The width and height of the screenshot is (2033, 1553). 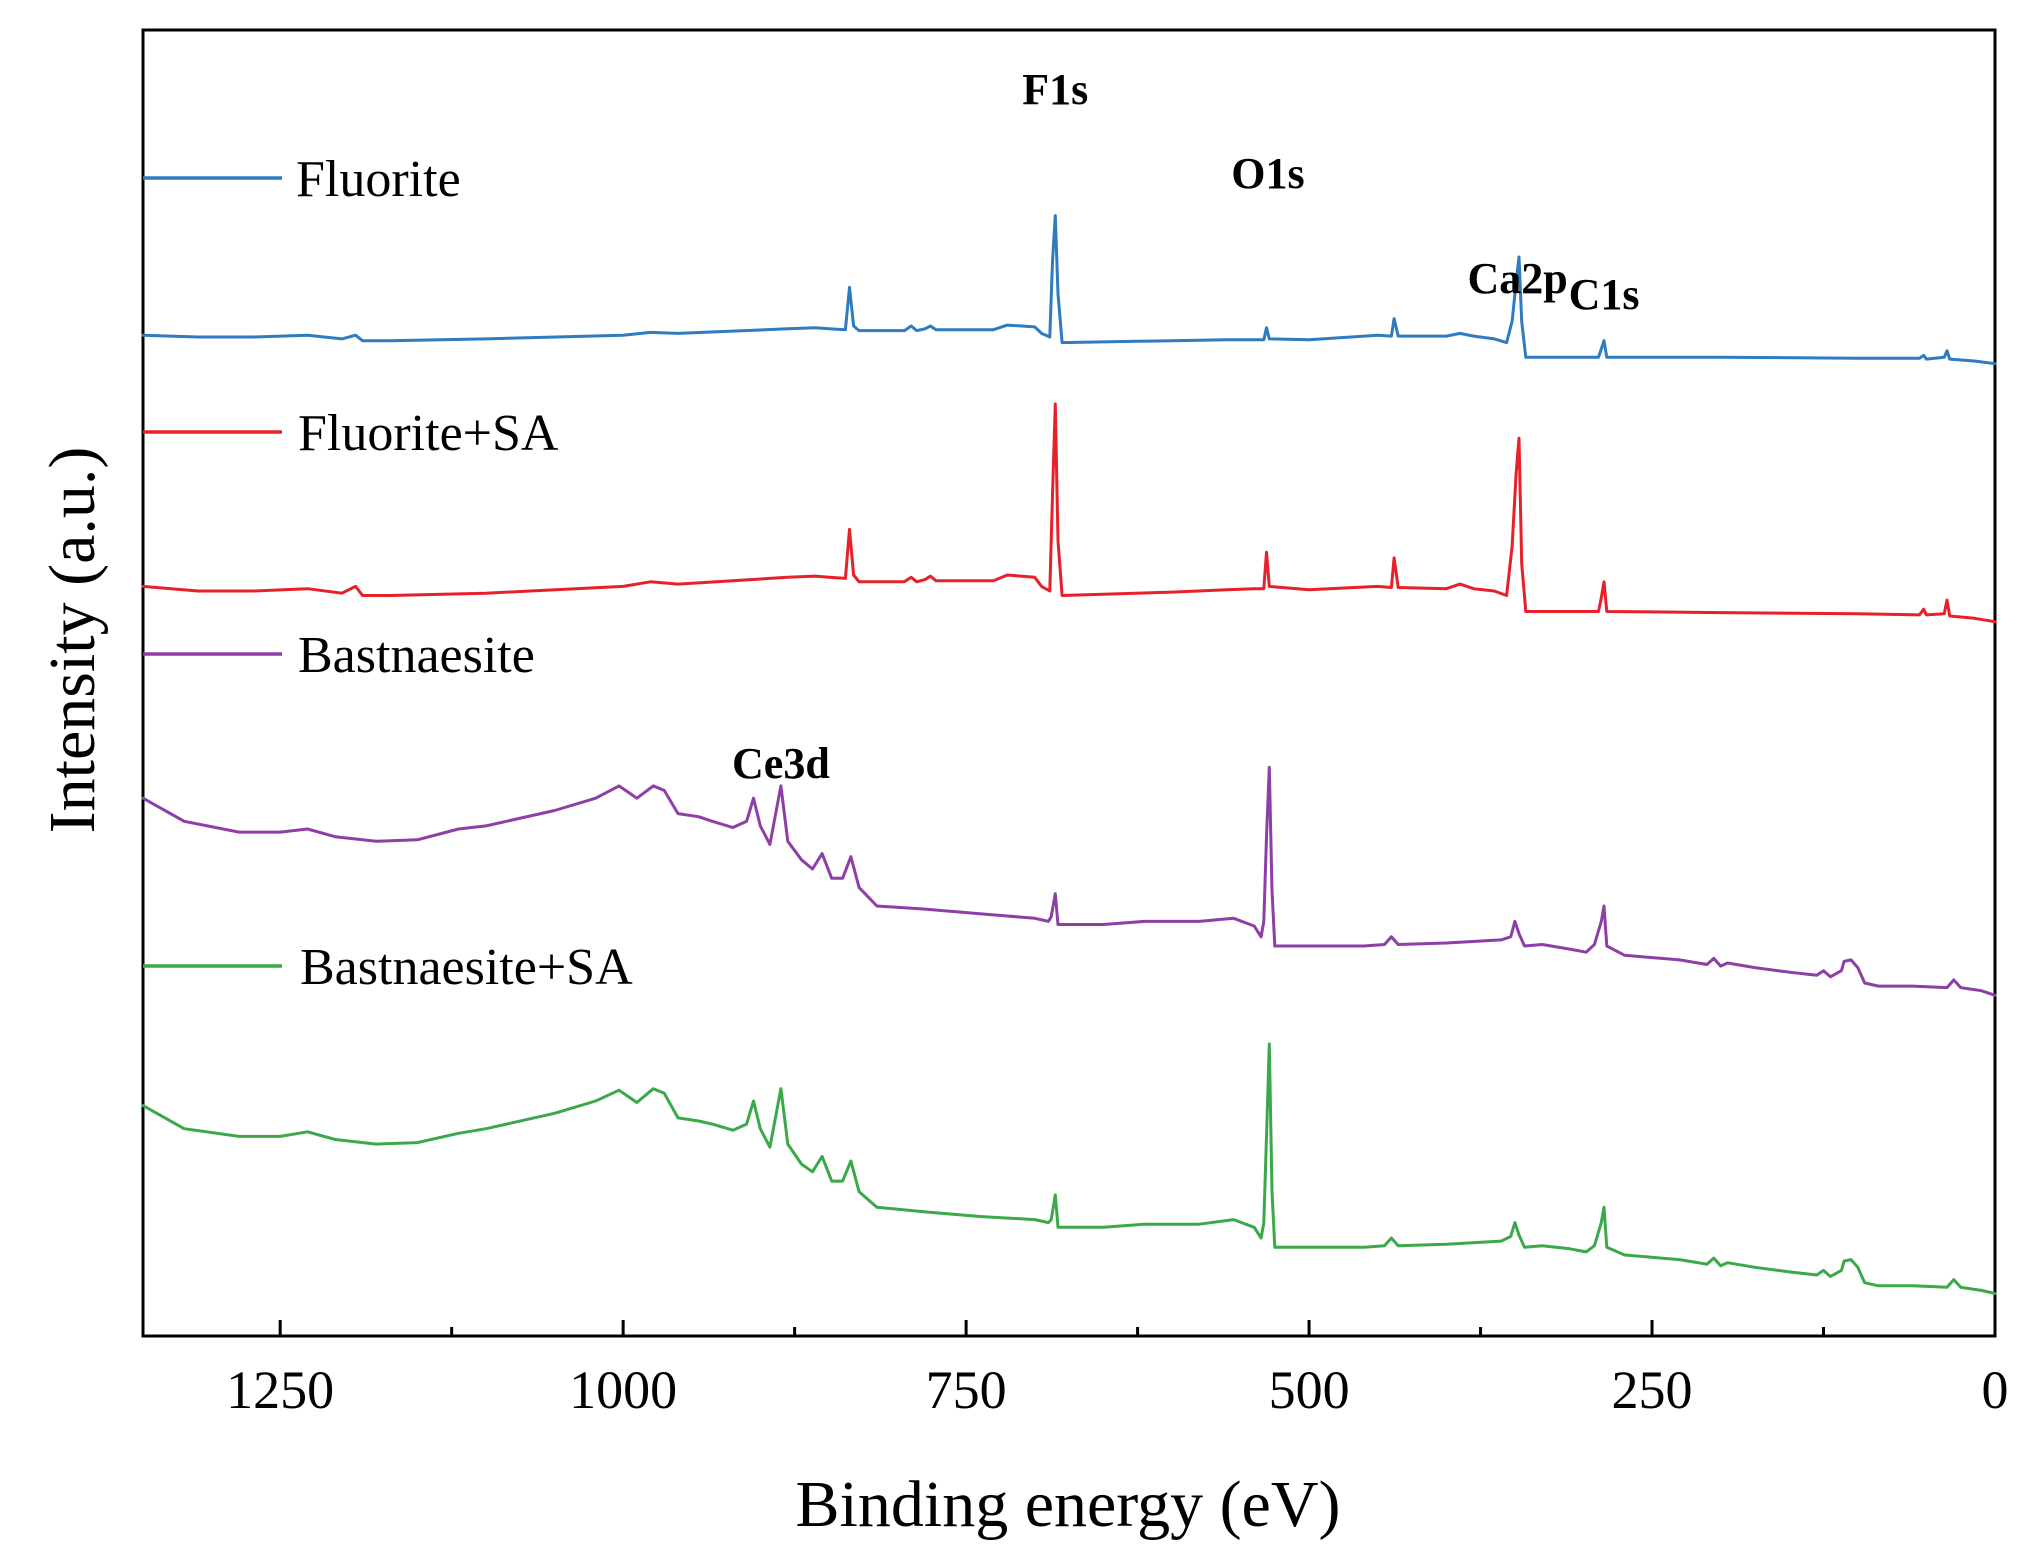 I want to click on legend-label: Bastnaesite, so click(x=416, y=655).